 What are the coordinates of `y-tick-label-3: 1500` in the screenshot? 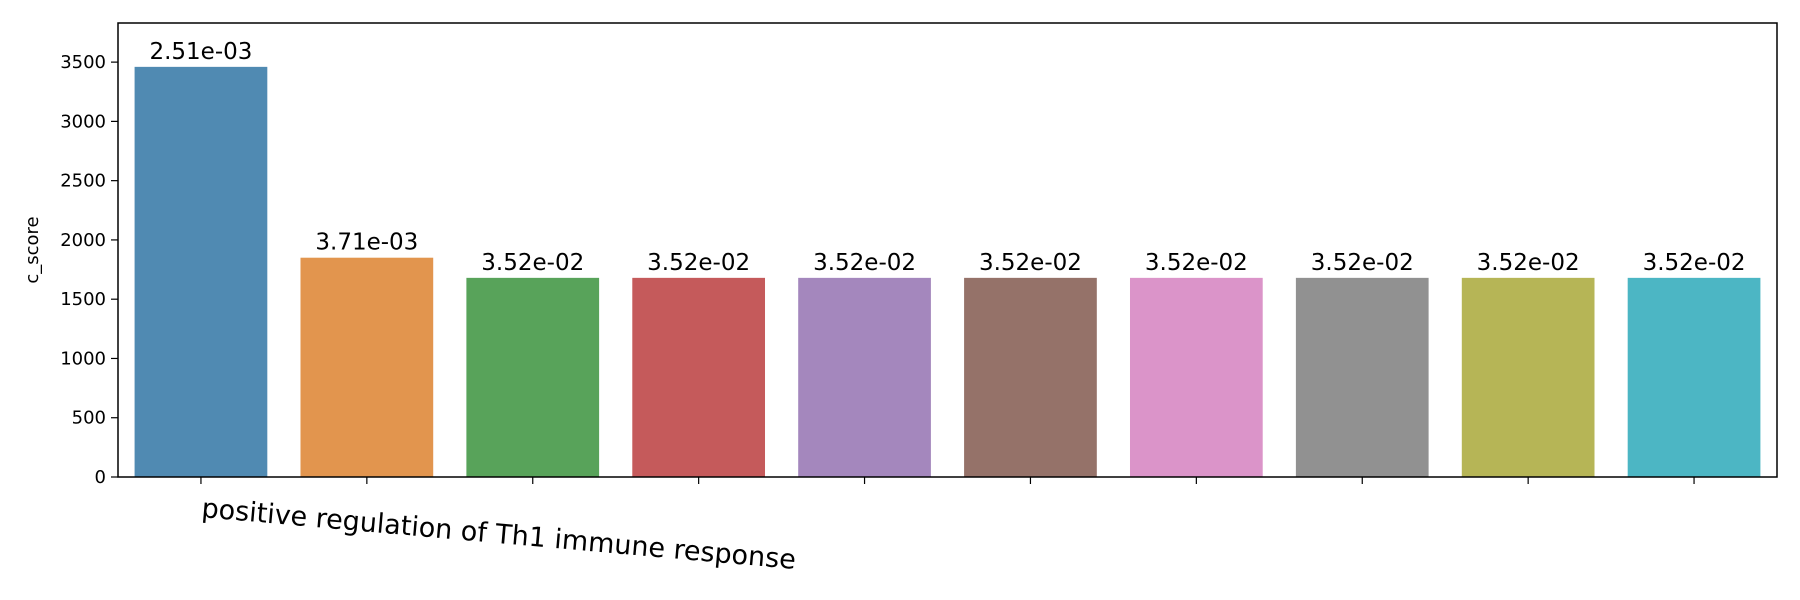 It's located at (83, 299).